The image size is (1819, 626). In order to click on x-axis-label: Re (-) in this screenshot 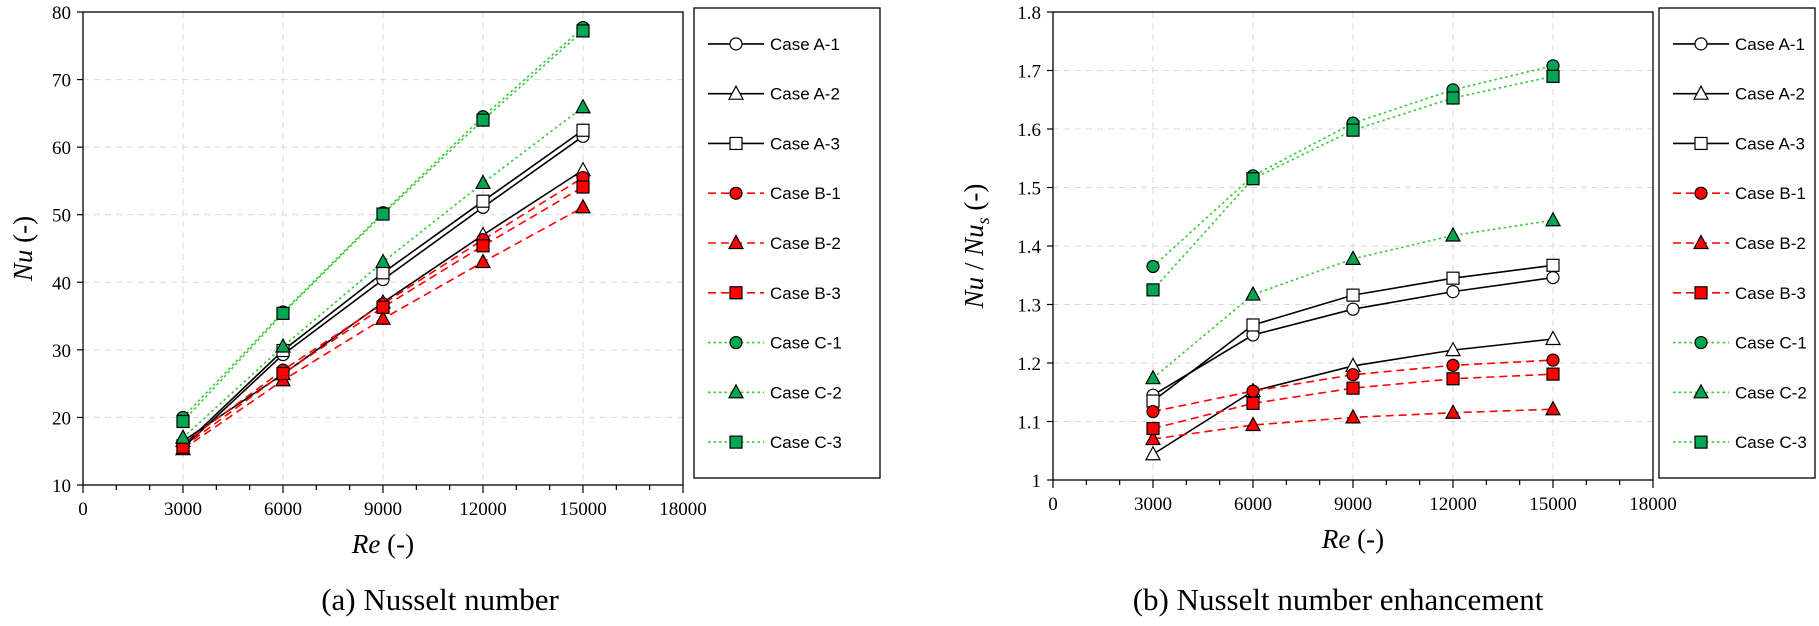, I will do `click(1352, 539)`.